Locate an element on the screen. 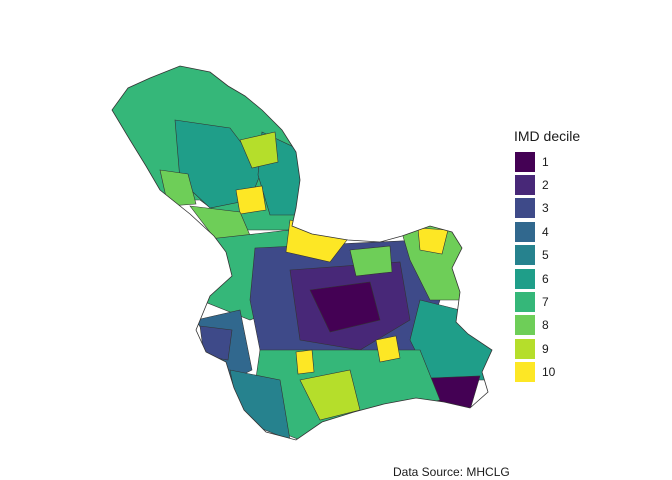 This screenshot has width=672, height=480. legend-label: 9 is located at coordinates (545, 348).